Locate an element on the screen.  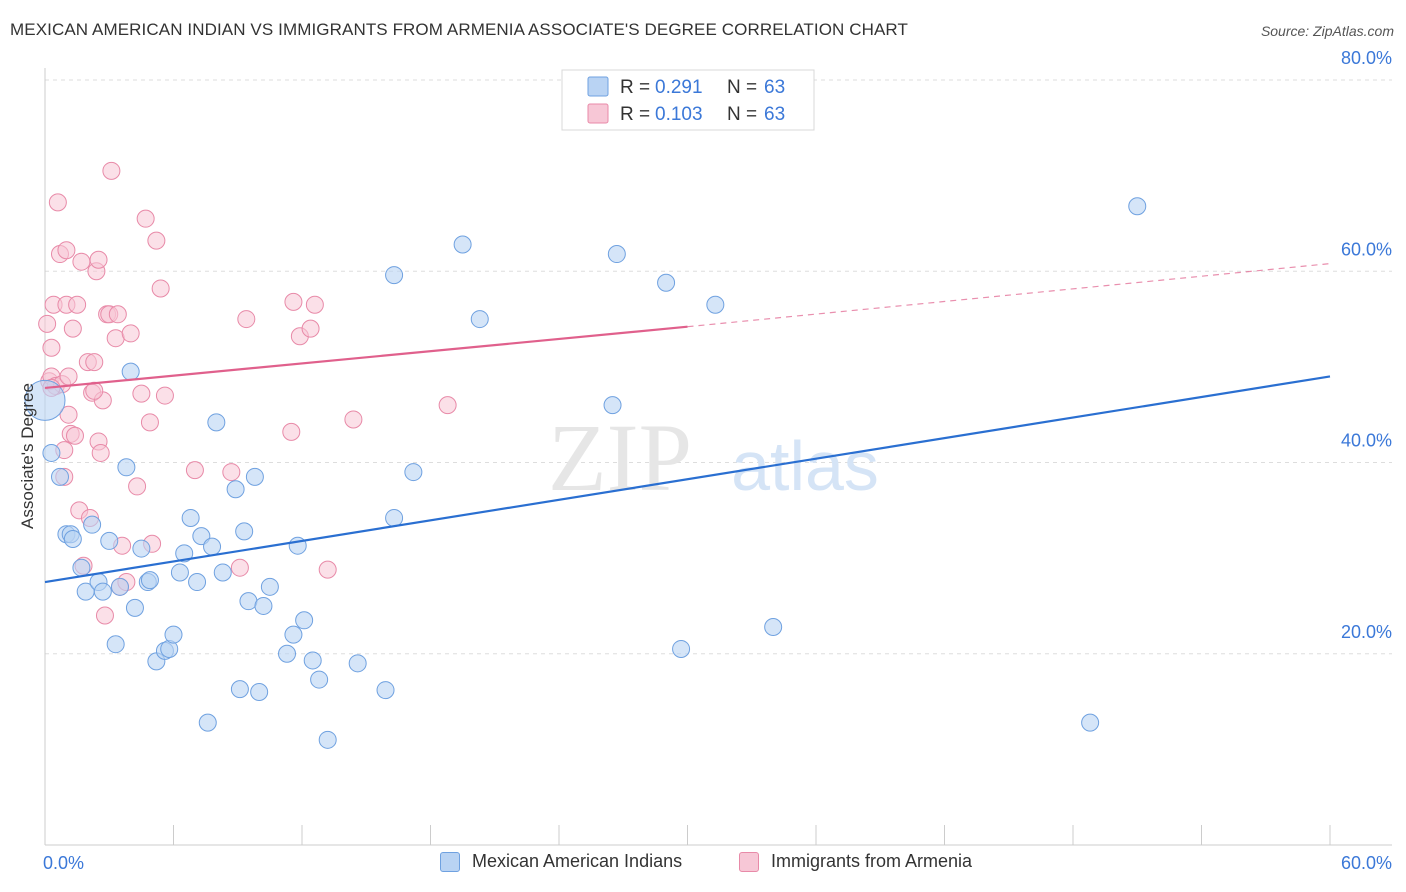
legend-r-value-blue: 0.291 is located at coordinates (679, 87).